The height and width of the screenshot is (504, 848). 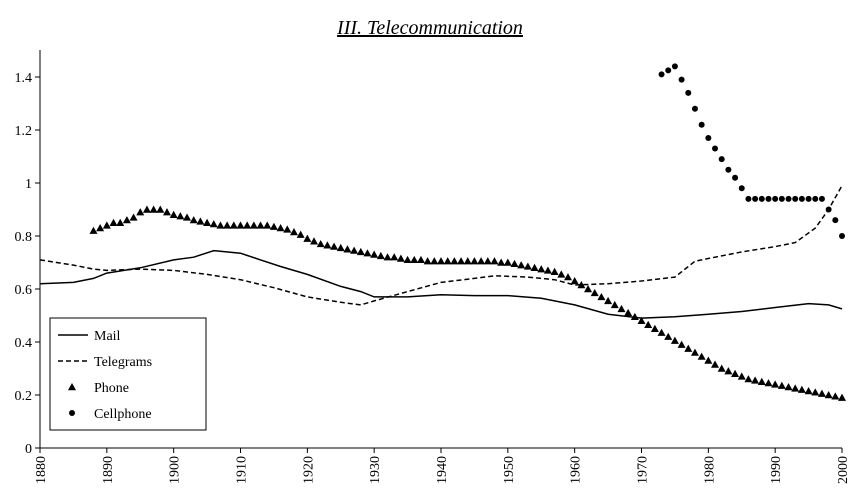 I want to click on legend-label: Telegrams, so click(x=123, y=362).